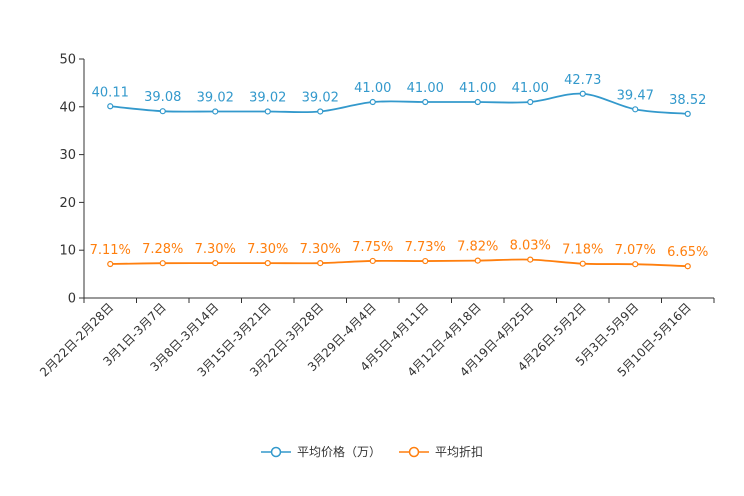 The height and width of the screenshot is (496, 744). Describe the element at coordinates (372, 247) in the screenshot. I see `data-label: 7.75%` at that location.